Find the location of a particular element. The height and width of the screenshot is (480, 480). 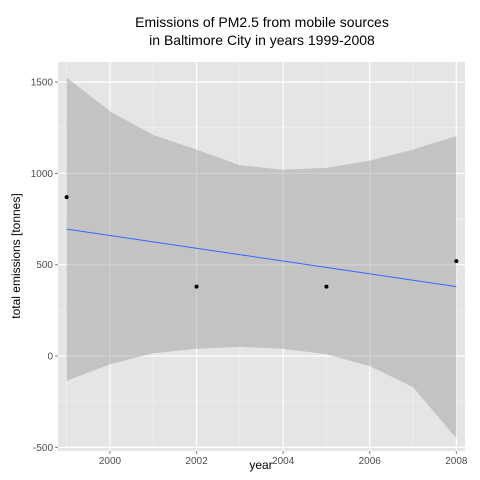

y-tick-label: -500 is located at coordinates (43, 448).